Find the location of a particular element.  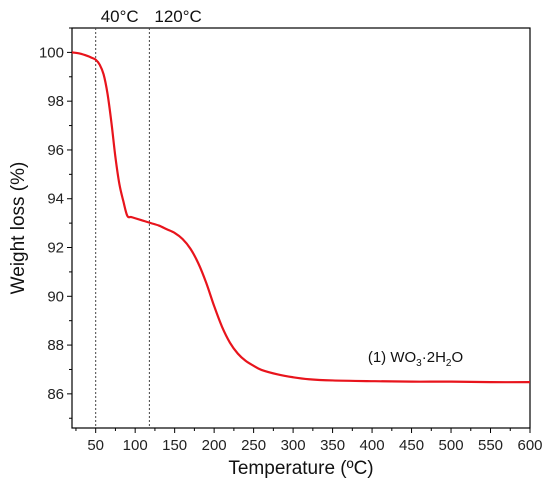

x-tick-label: 400 is located at coordinates (372, 445).